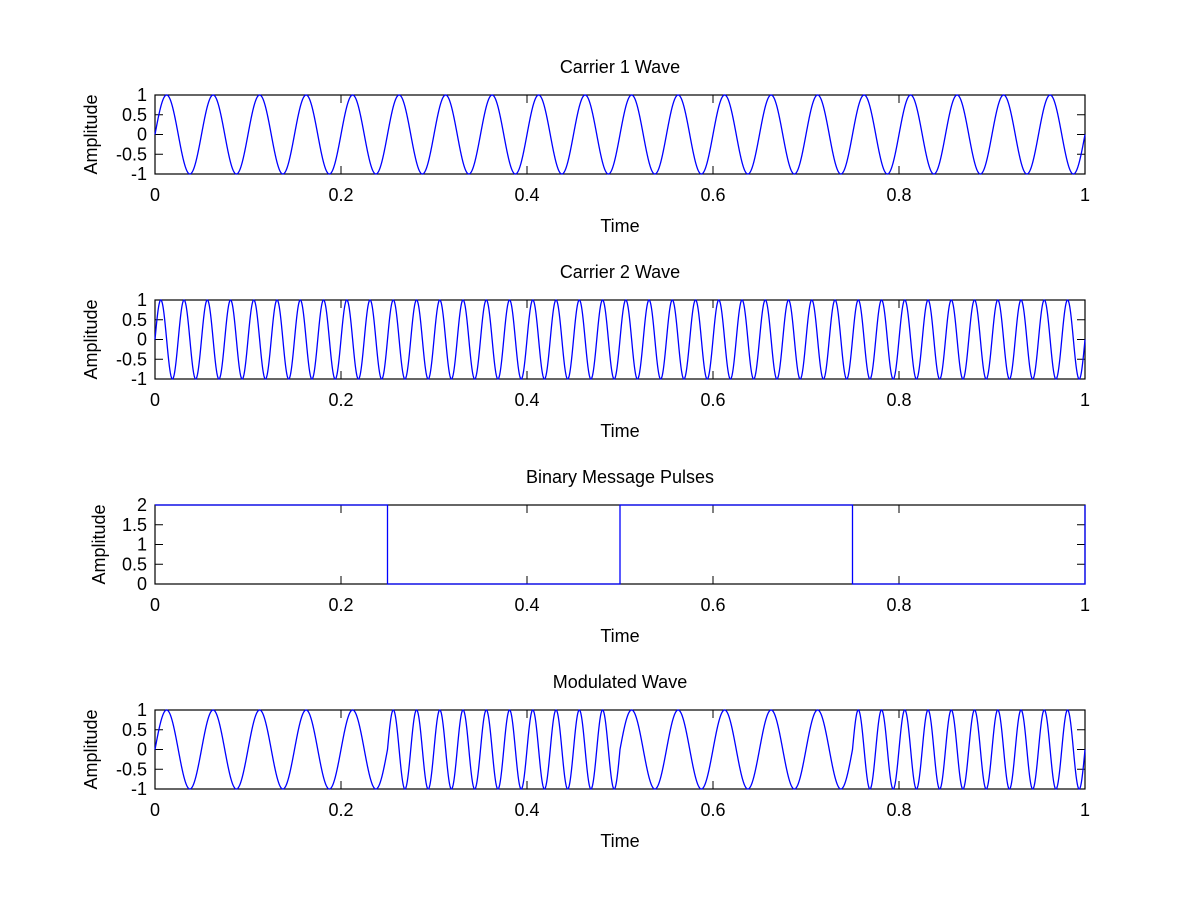  I want to click on chart-title: Carrier 1 Wave, so click(620, 67).